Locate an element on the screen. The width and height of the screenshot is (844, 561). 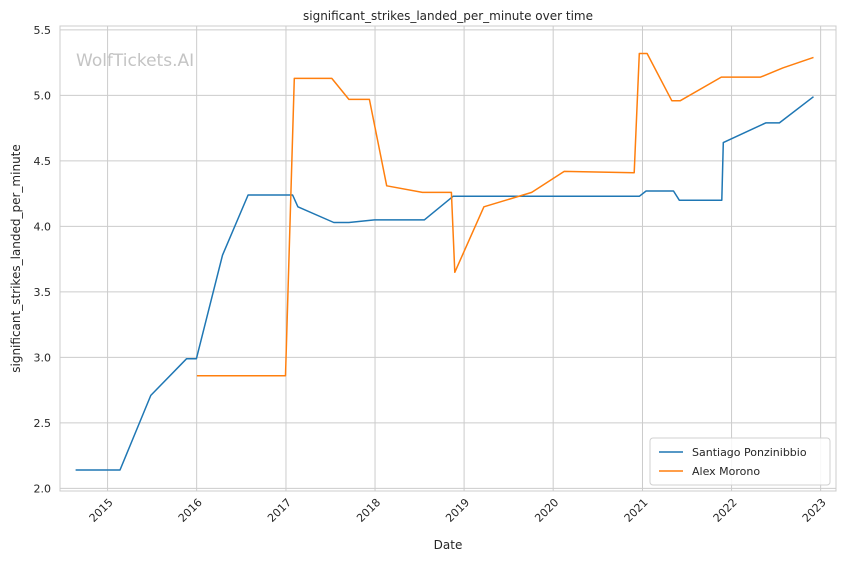
legend: Santiago Ponzinibbio Alex Morono is located at coordinates (740, 461).